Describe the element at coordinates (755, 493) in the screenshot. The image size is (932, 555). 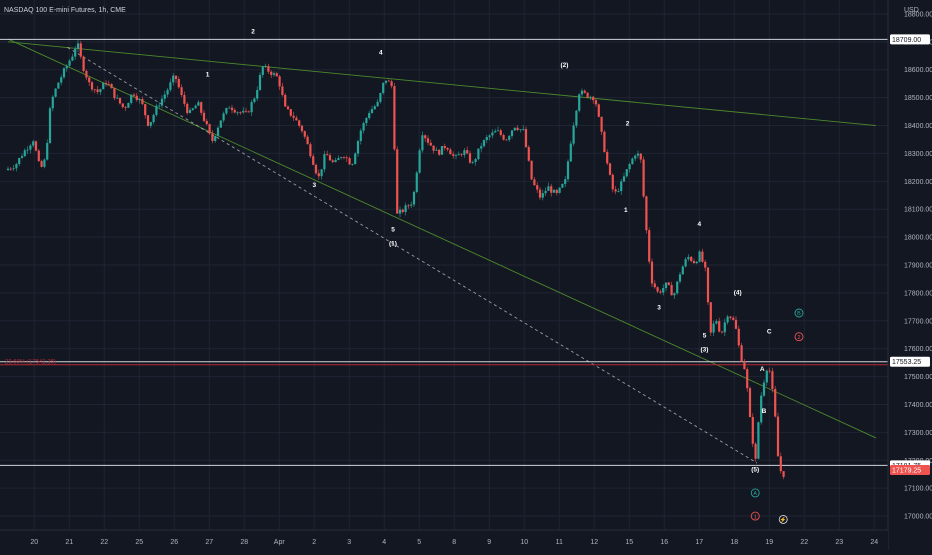
I see `wave-label-circle` at that location.